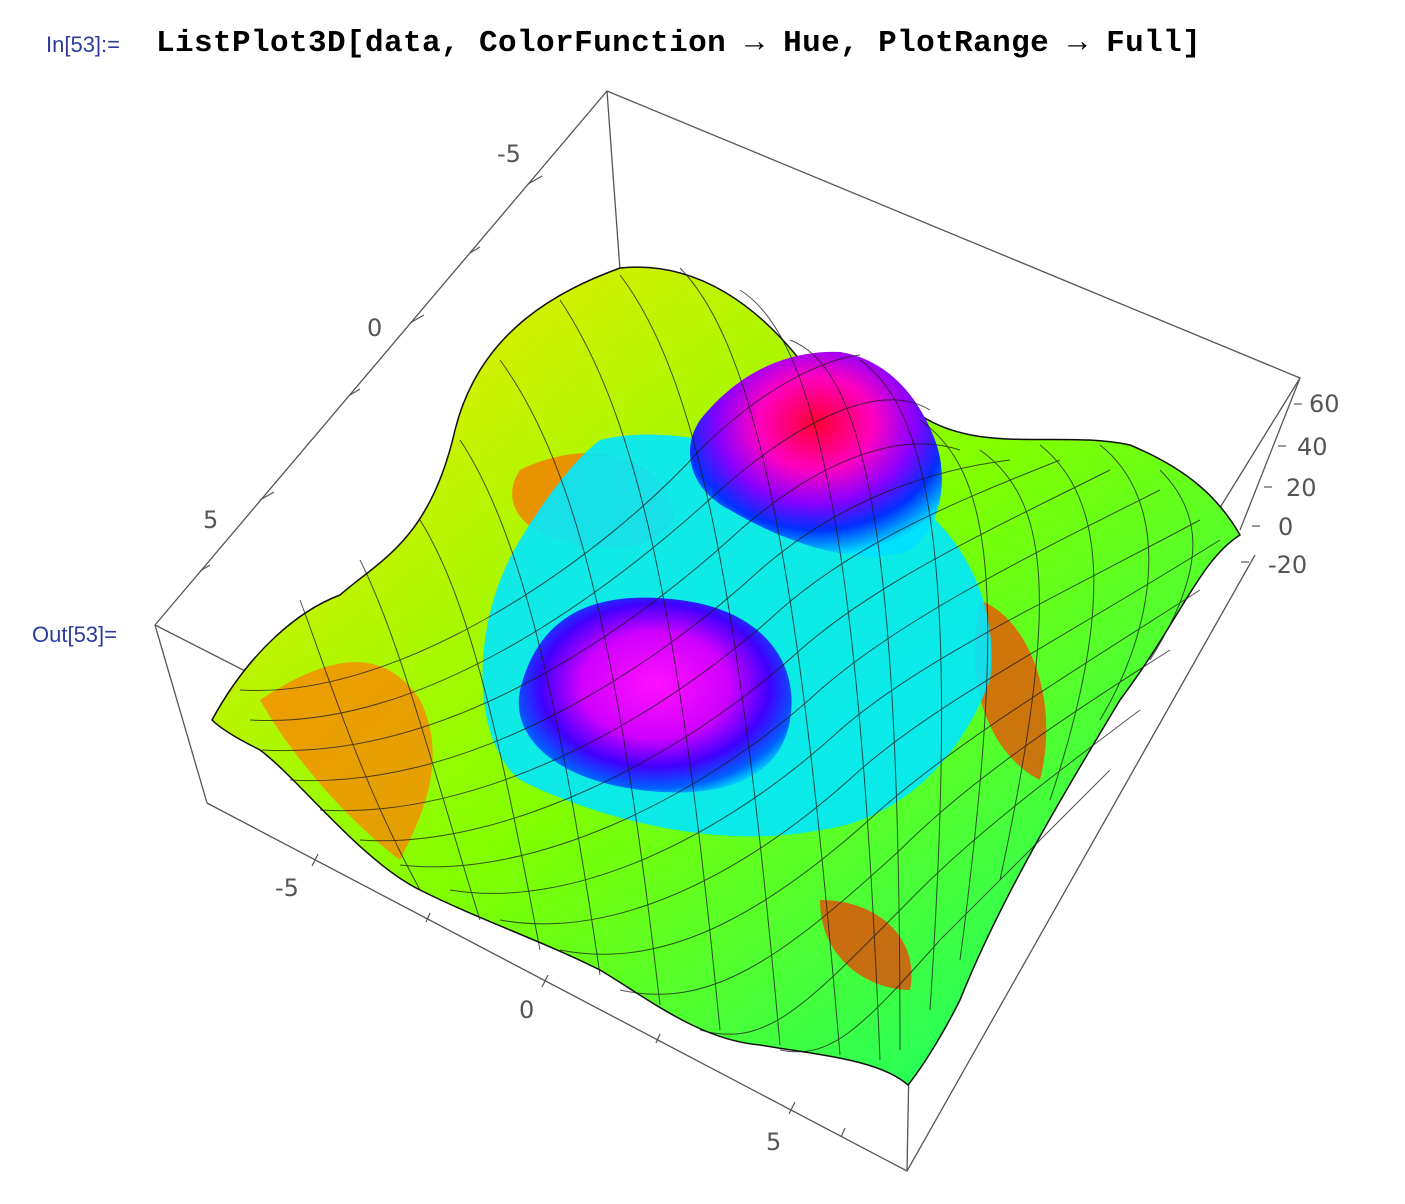  Describe the element at coordinates (287, 888) in the screenshot. I see `x-tick-label: -5` at that location.